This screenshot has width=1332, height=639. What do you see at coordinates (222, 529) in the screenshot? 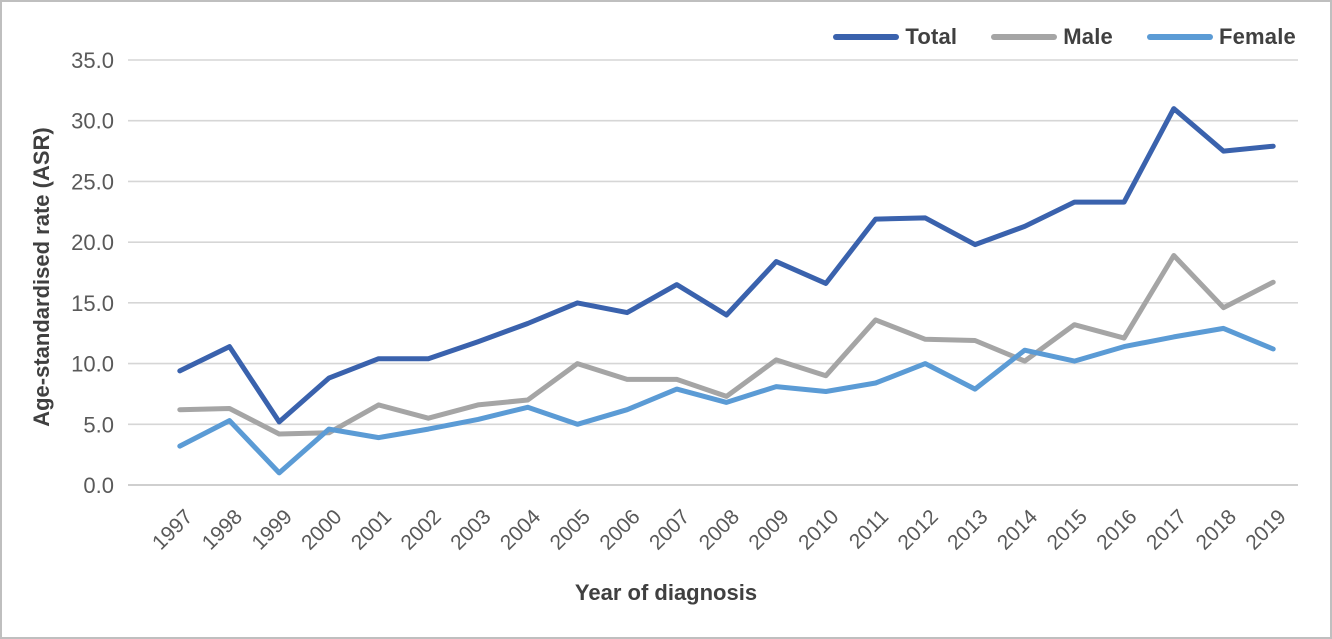
I see `x-tick-label: 1998` at bounding box center [222, 529].